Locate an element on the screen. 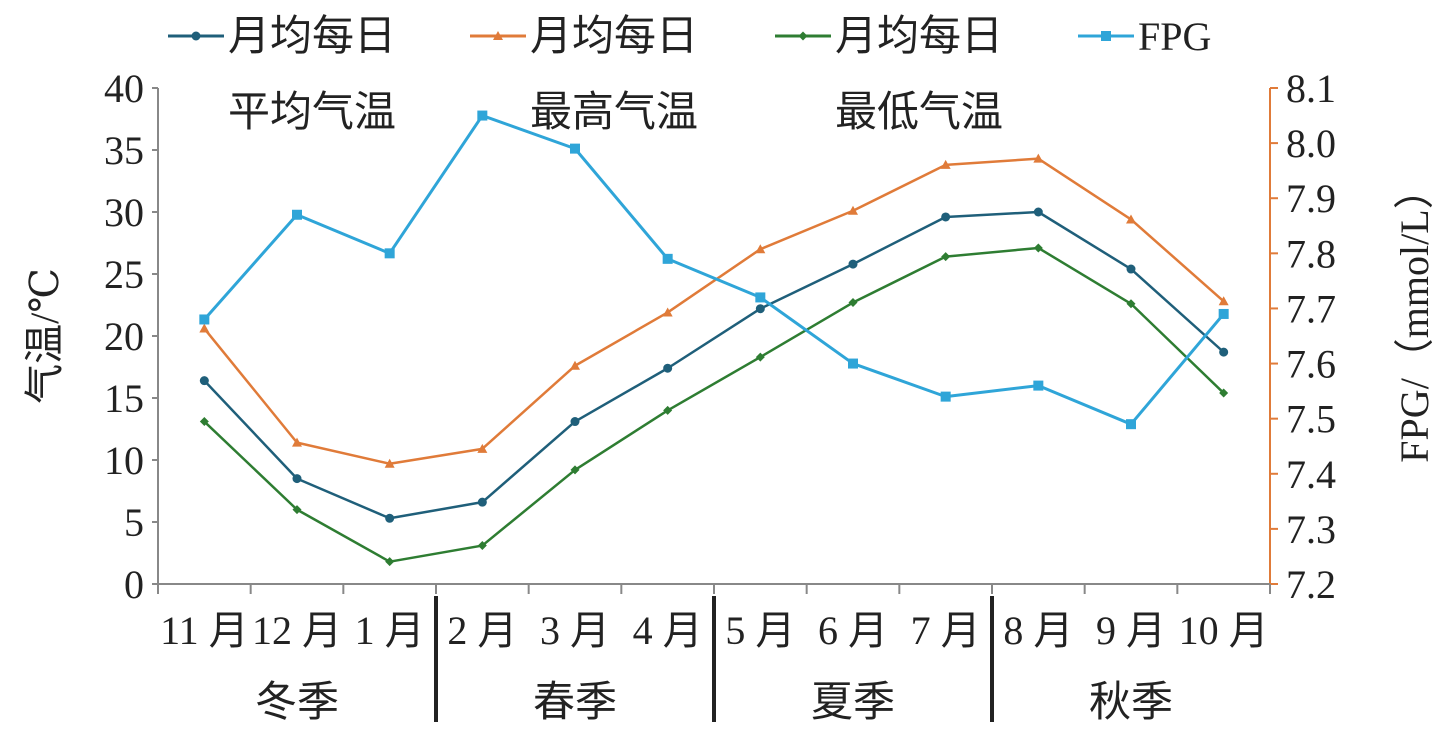 The image size is (1440, 747). legend-label-line2: 最高气温 is located at coordinates (614, 111).